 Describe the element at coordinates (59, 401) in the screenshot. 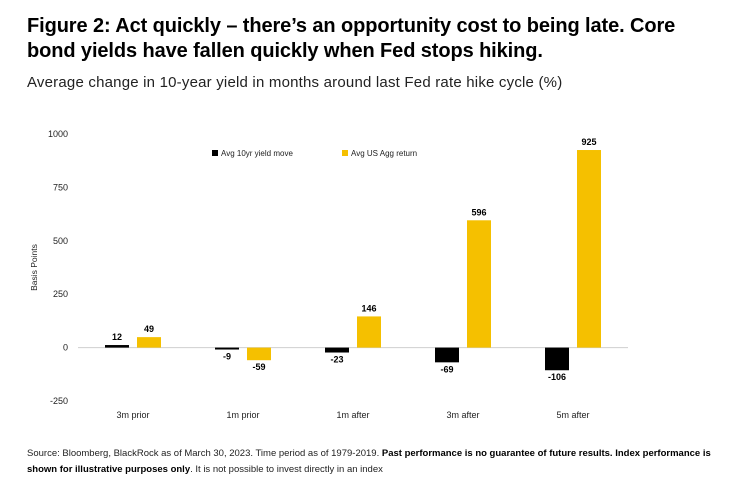

I see `y-tick-label-5: -250` at that location.